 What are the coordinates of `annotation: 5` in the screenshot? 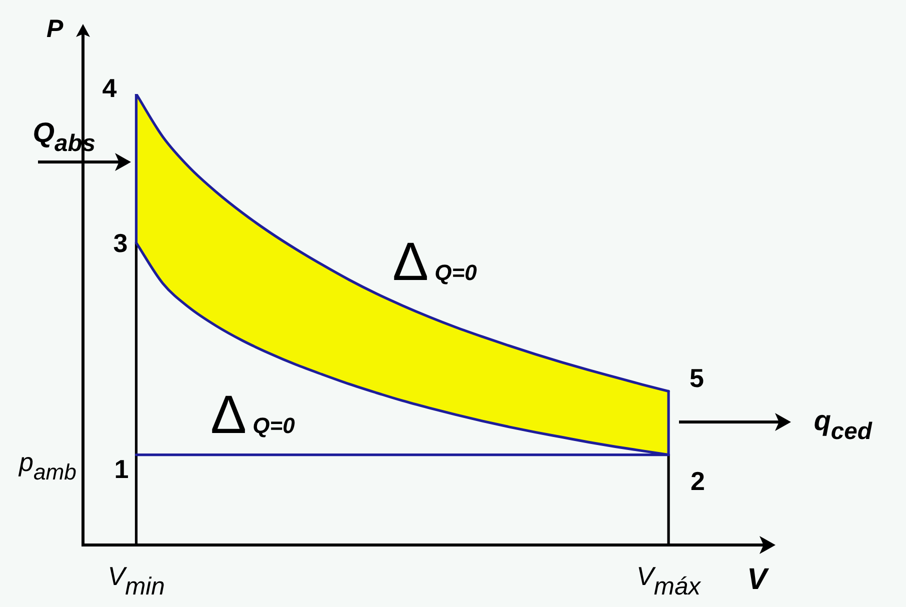 It's located at (697, 378).